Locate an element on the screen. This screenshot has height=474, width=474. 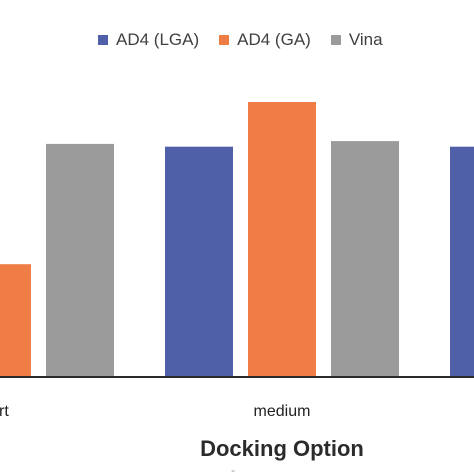
bar-vina-short is located at coordinates (80, 259).